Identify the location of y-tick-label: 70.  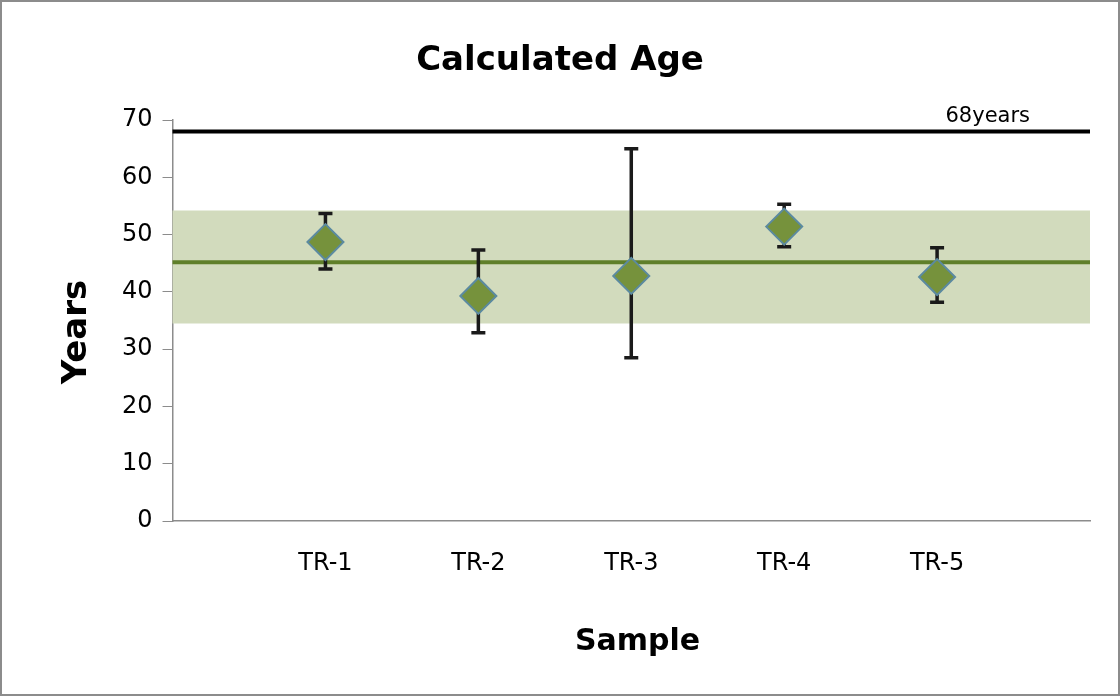
(137, 118).